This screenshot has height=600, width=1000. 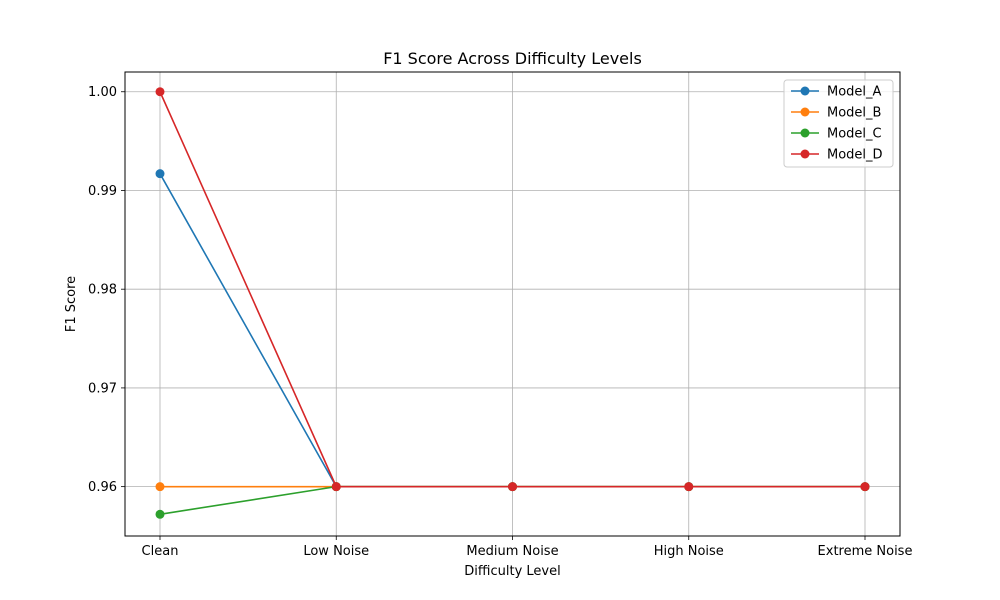 I want to click on x-tick-label: High Noise, so click(x=689, y=551).